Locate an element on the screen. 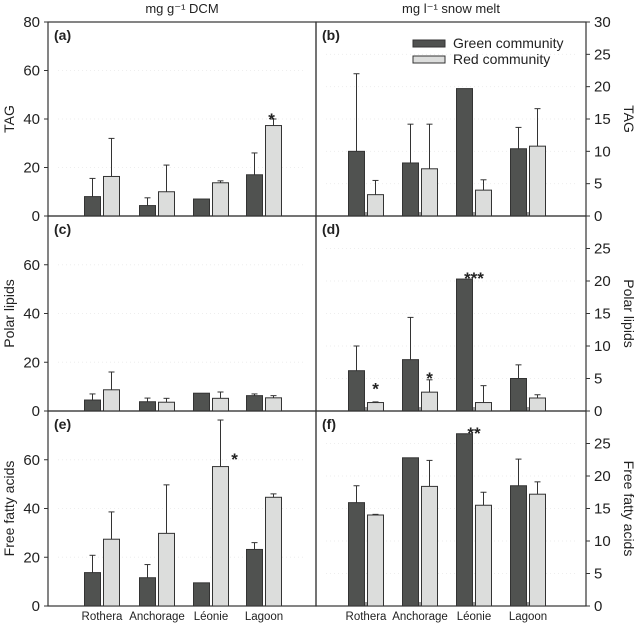 Image resolution: width=637 pixels, height=625 pixels. panel-label: (e) is located at coordinates (62, 424).